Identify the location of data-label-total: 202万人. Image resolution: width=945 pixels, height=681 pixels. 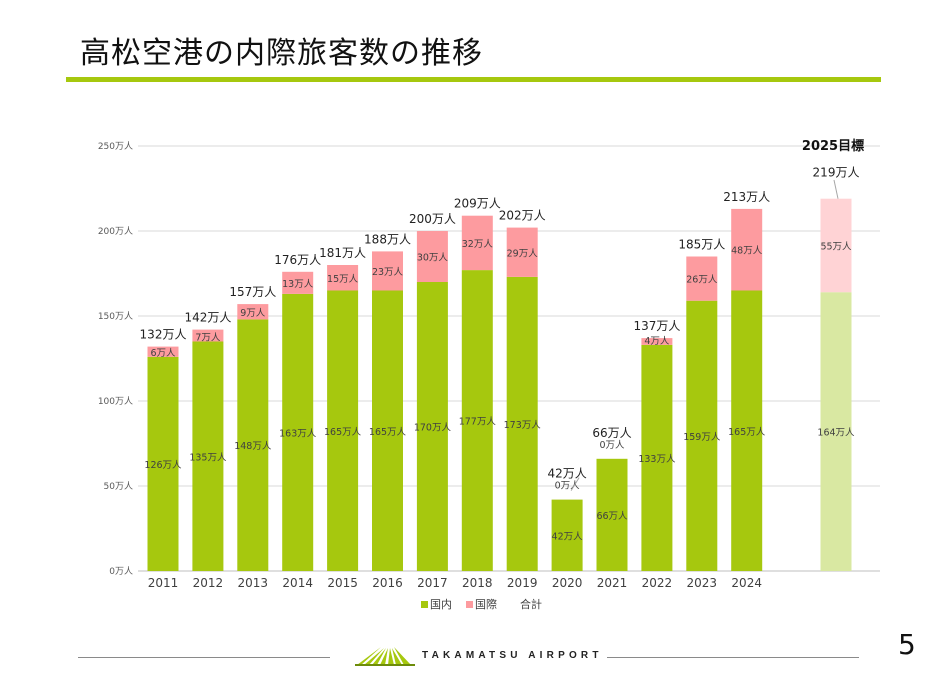
(522, 216).